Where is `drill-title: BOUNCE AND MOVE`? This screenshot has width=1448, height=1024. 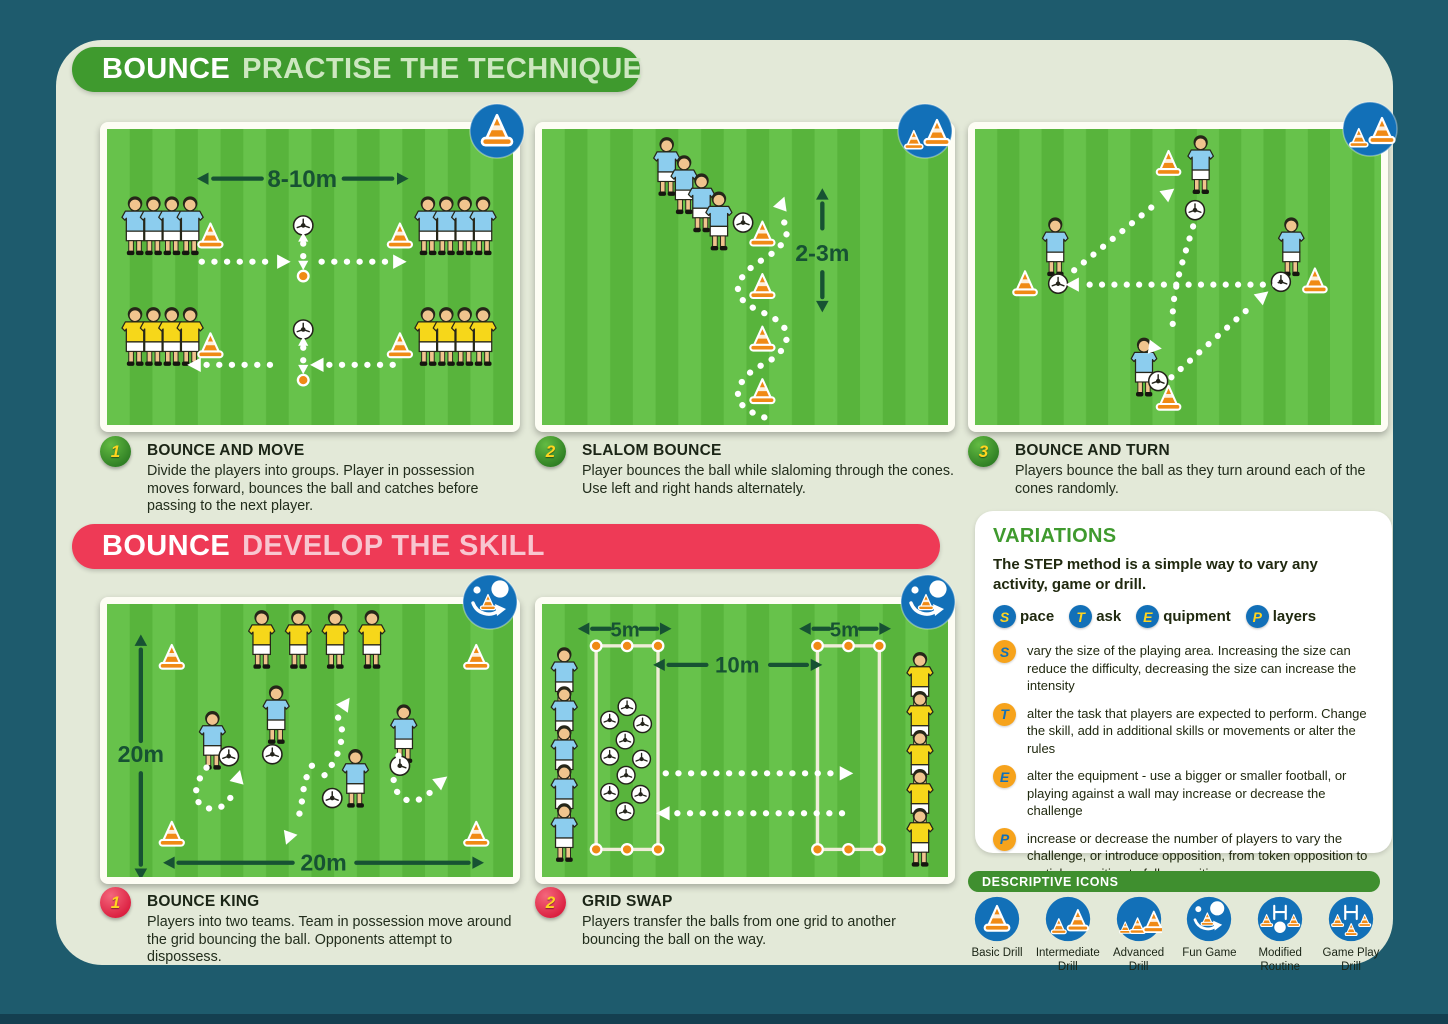
drill-title: BOUNCE AND MOVE is located at coordinates (226, 450).